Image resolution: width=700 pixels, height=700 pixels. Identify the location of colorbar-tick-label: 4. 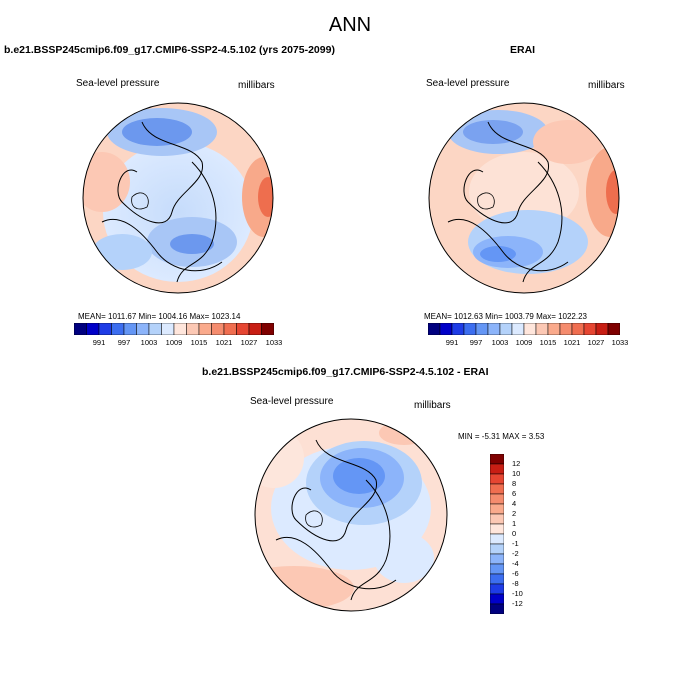
(514, 503).